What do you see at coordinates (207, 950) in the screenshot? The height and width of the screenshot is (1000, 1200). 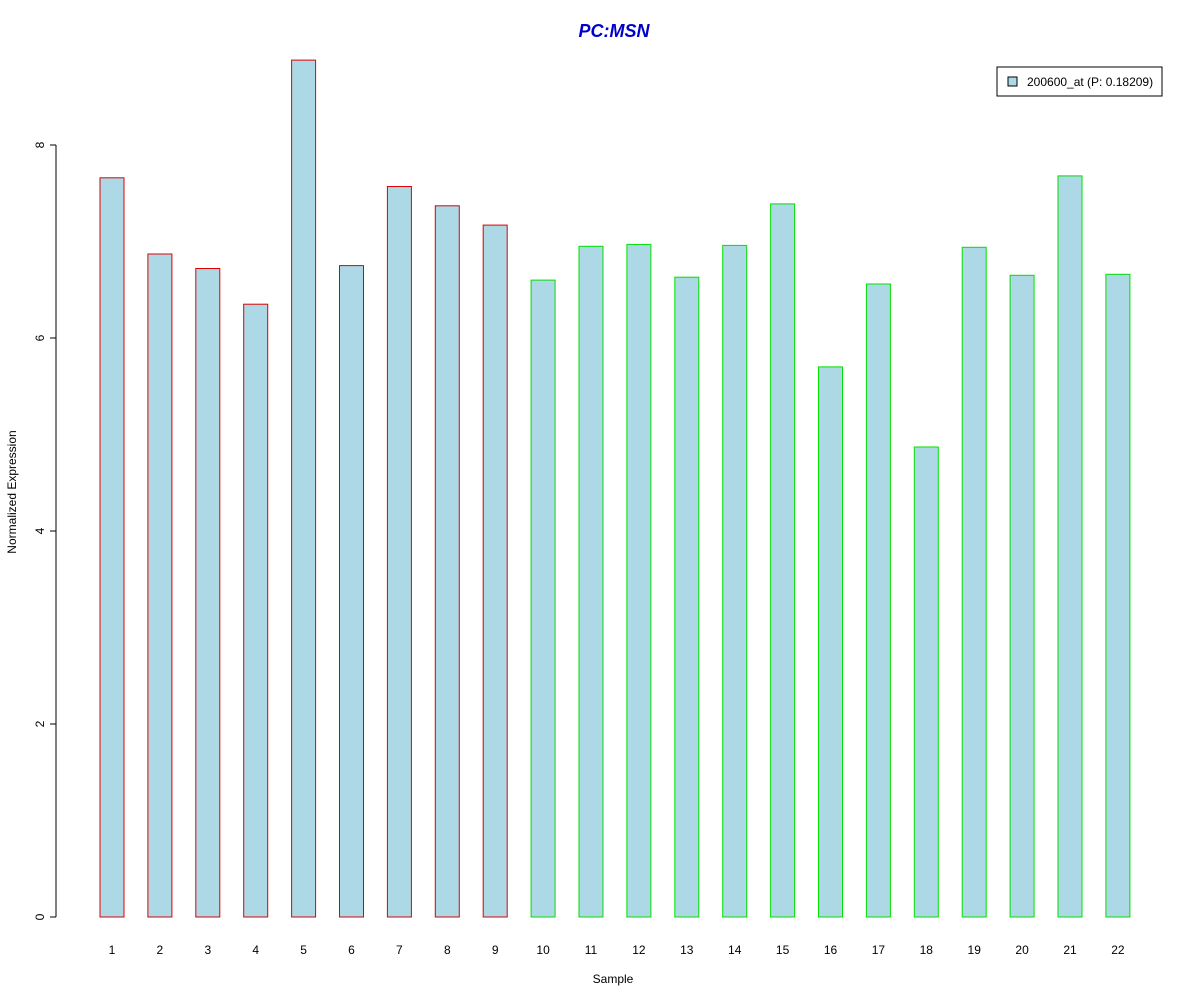 I see `x-tick-label: 3` at bounding box center [207, 950].